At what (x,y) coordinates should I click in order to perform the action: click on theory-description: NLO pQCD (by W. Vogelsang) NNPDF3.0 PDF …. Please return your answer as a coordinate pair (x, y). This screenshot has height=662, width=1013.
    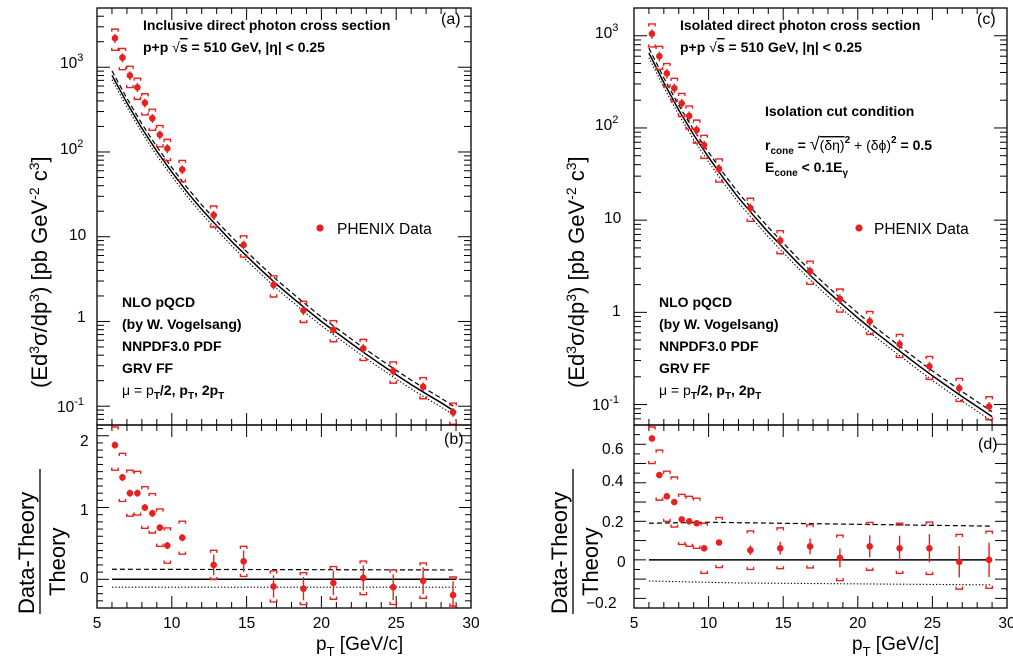
    Looking at the image, I should click on (182, 348).